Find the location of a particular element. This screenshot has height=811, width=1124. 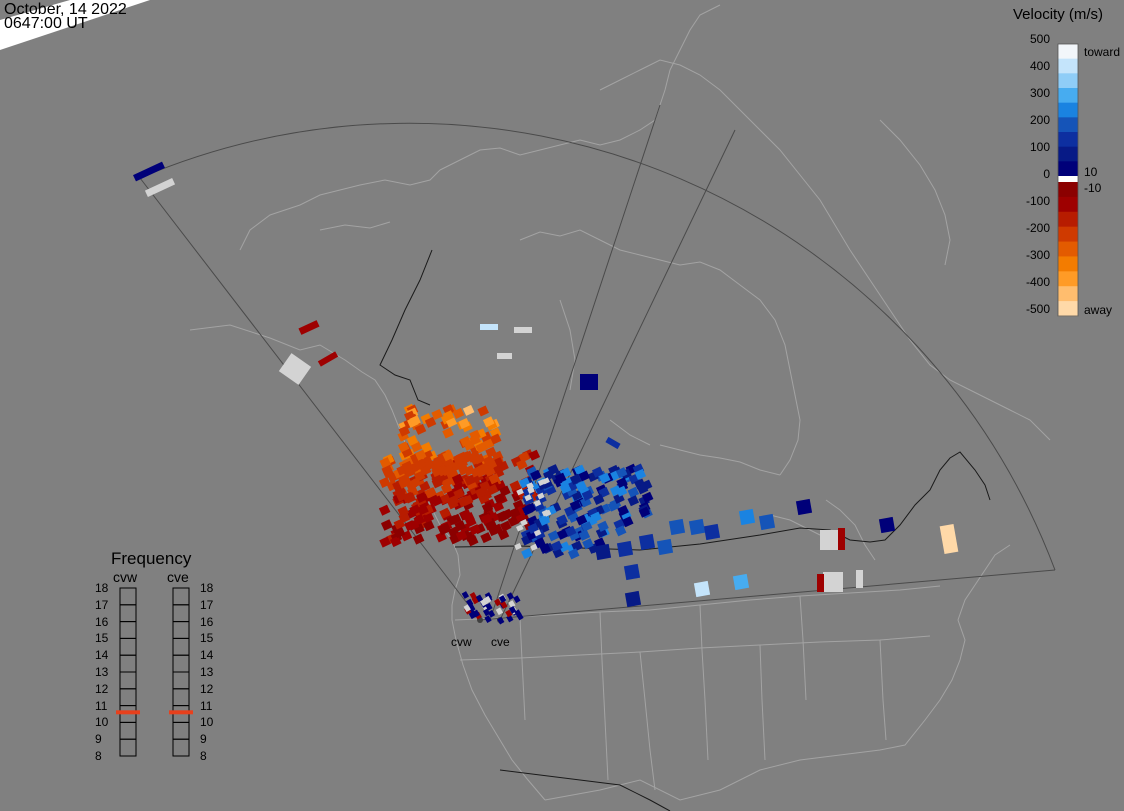

frequency-scale-freq-right: 8 is located at coordinates (203, 756).